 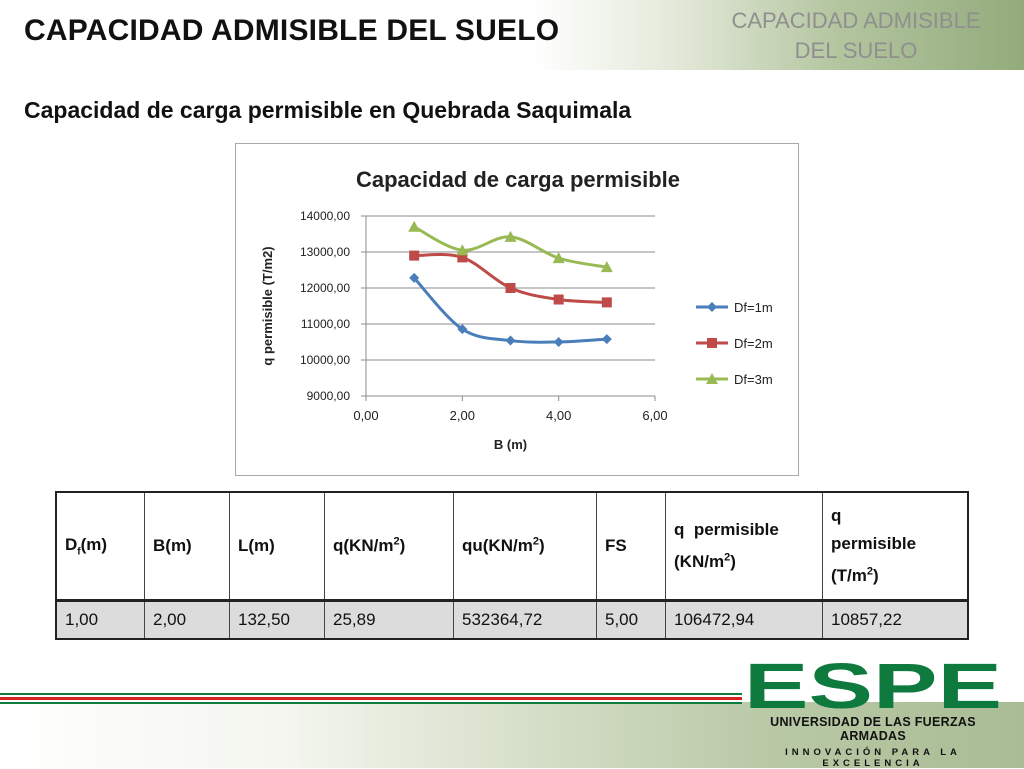 What do you see at coordinates (895, 546) in the screenshot?
I see `header-q-permisible-t: q permisible (T/m2)` at bounding box center [895, 546].